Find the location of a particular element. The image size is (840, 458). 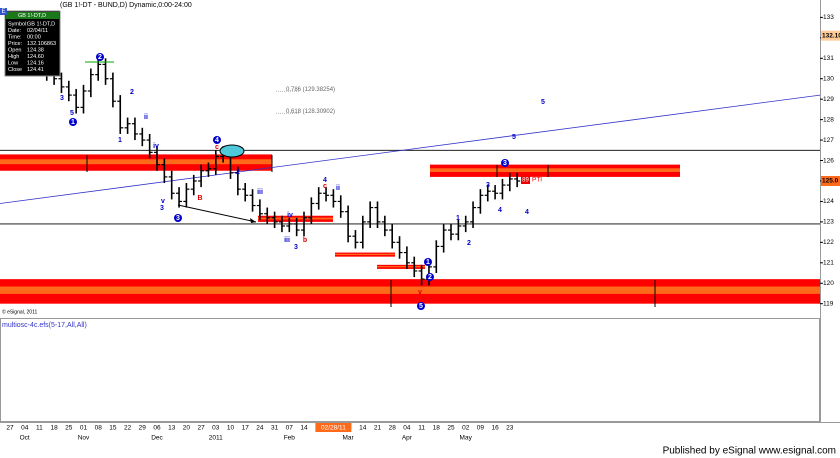

x-tick-label: 02 is located at coordinates (466, 428).